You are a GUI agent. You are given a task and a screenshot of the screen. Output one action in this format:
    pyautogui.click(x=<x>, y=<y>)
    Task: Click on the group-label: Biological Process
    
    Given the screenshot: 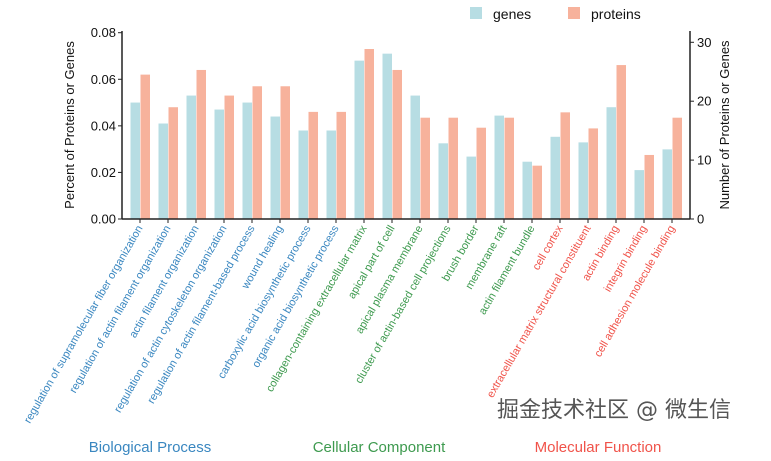 What is the action you would take?
    pyautogui.click(x=150, y=447)
    